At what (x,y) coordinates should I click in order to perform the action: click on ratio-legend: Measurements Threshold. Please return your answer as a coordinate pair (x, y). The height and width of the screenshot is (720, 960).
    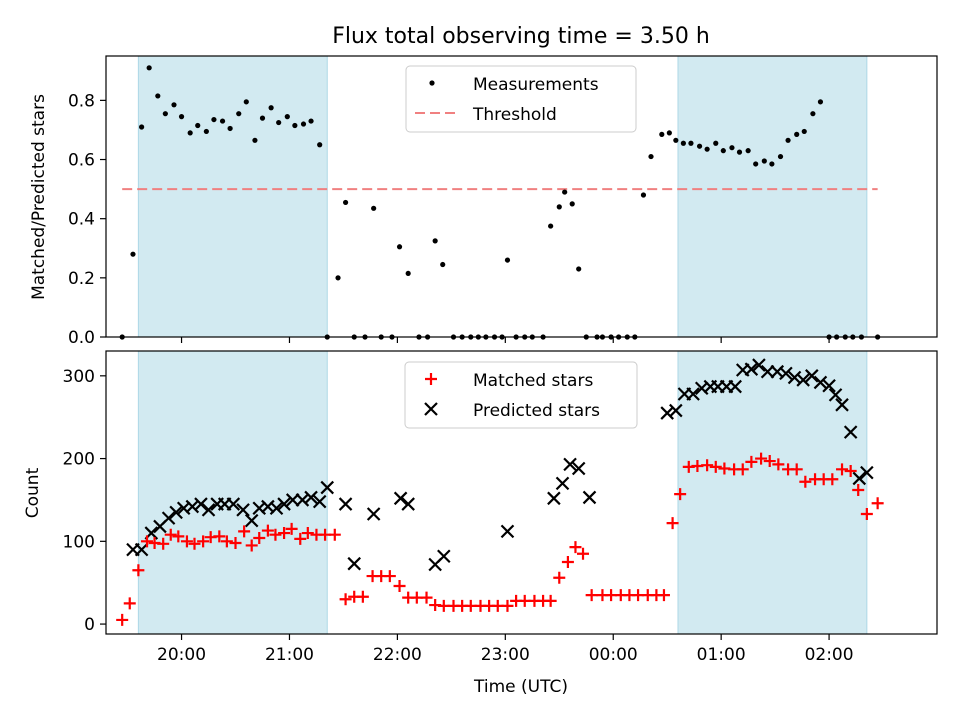
    Looking at the image, I should click on (521, 99).